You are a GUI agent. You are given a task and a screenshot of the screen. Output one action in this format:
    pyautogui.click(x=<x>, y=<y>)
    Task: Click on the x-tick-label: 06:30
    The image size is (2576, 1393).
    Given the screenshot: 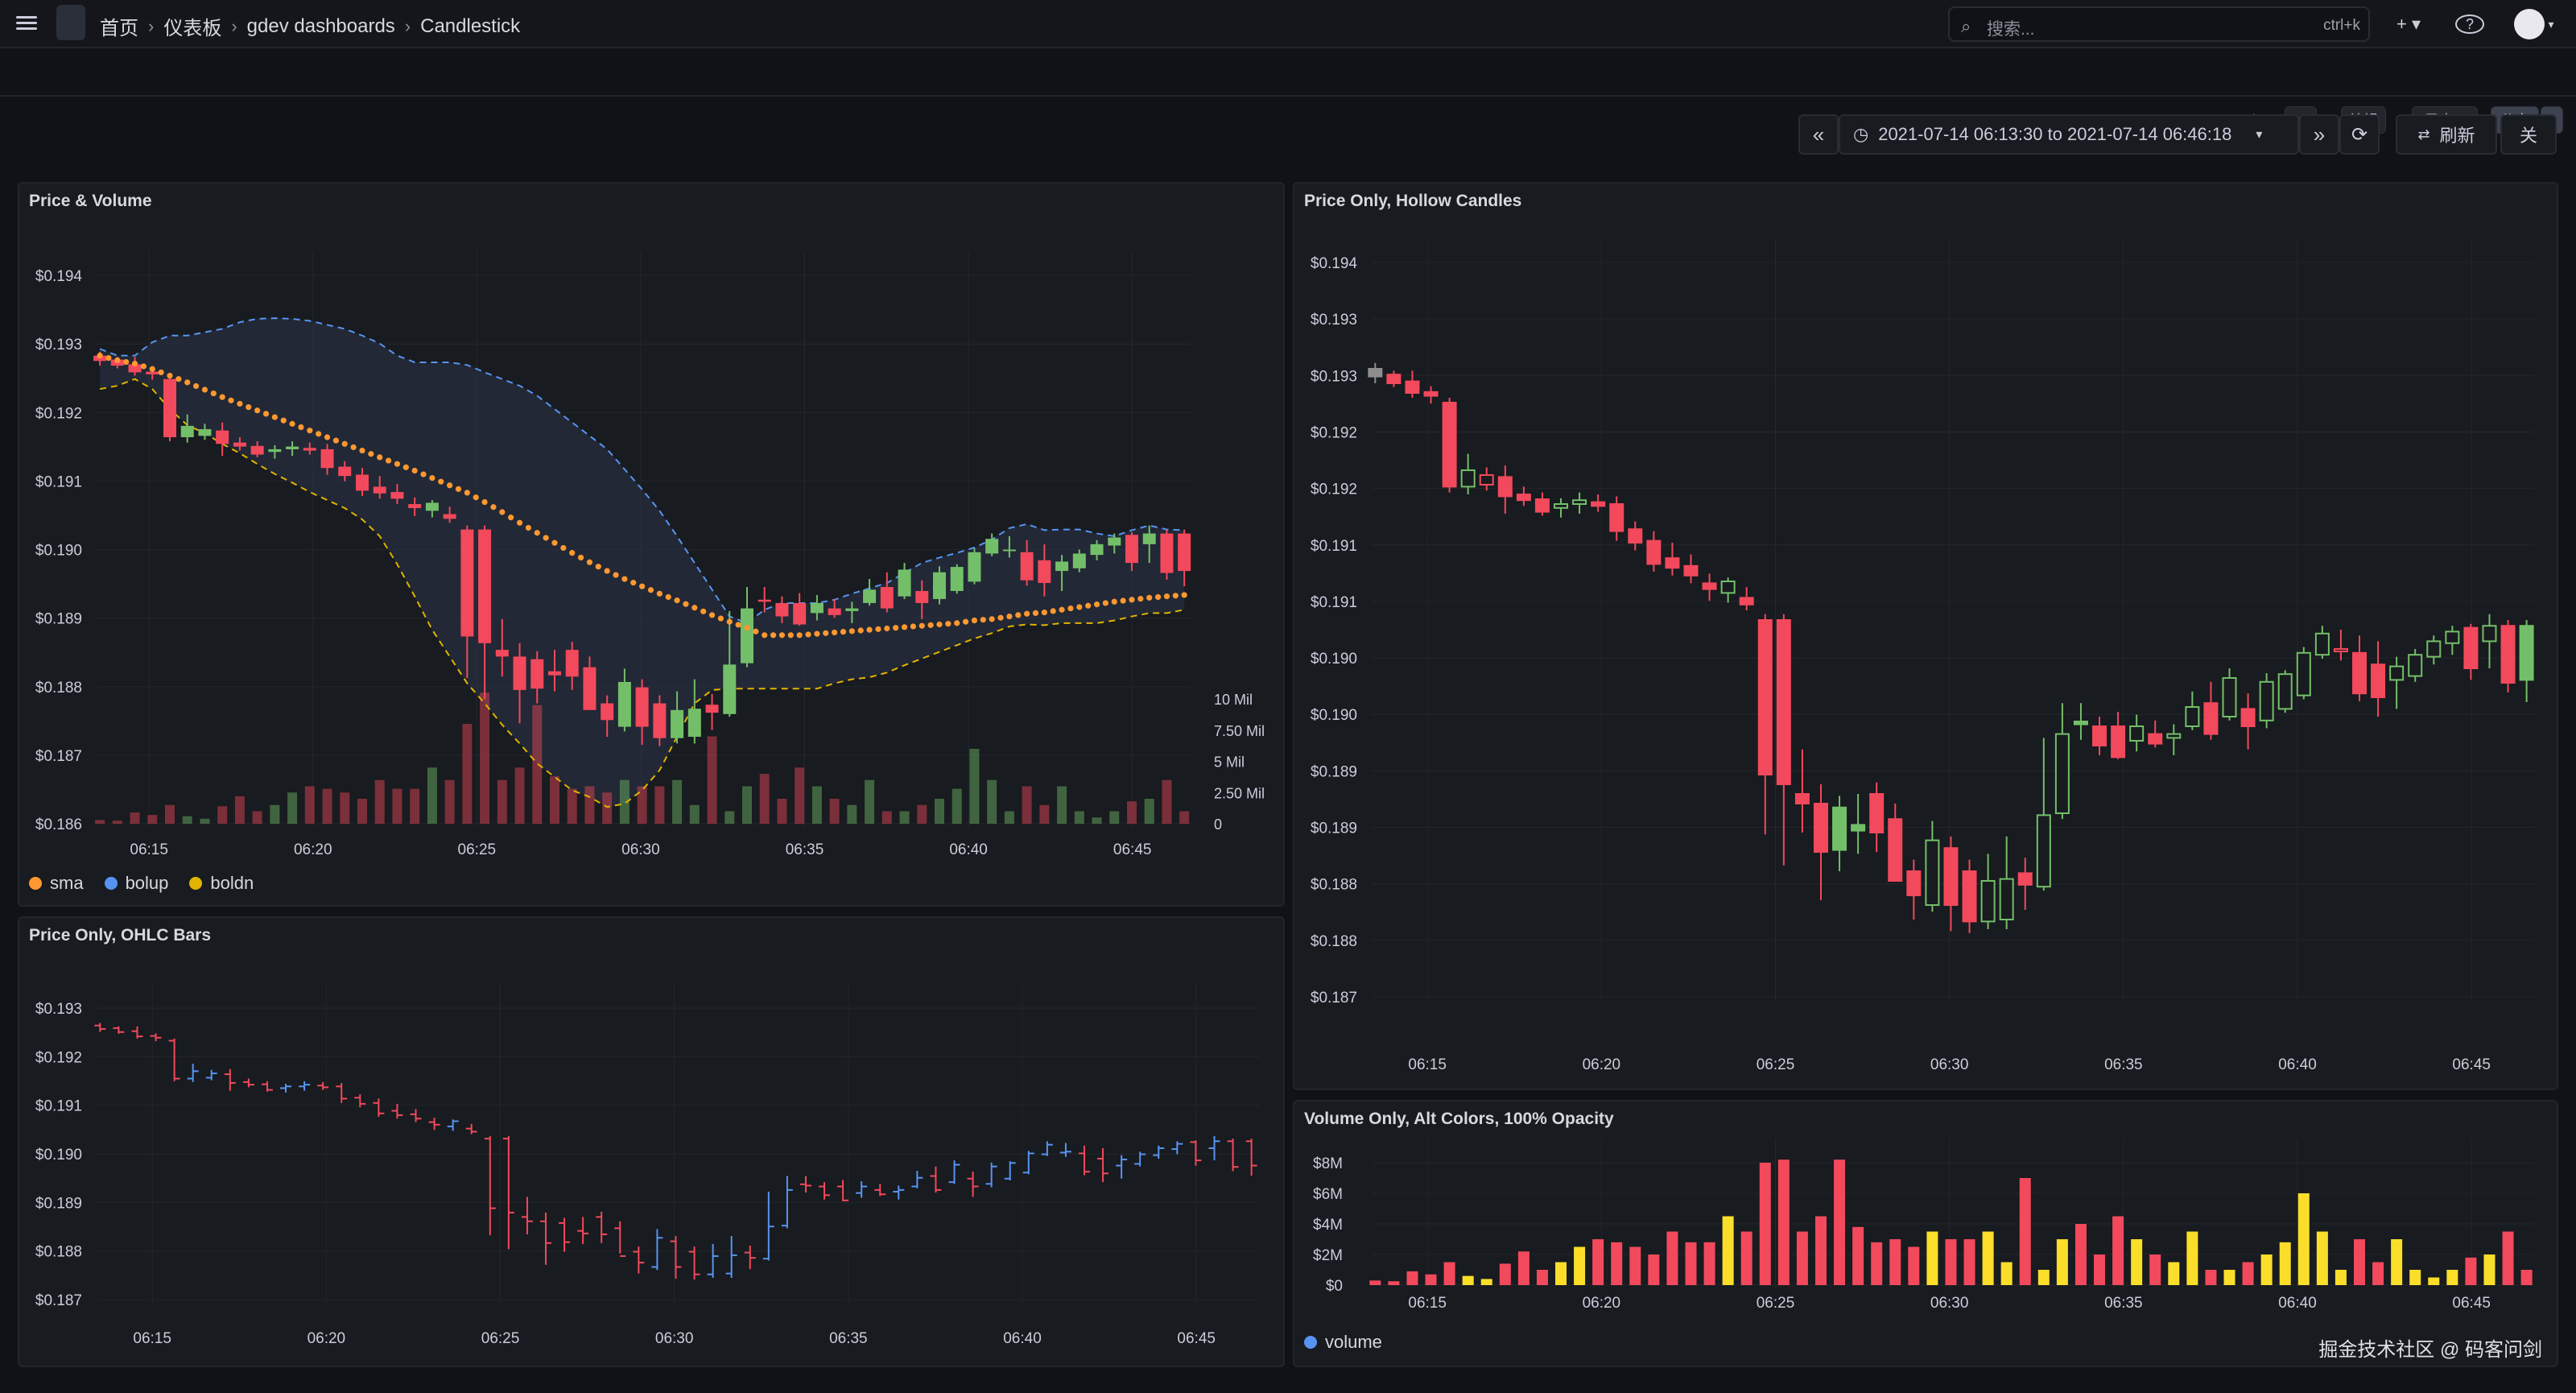 What is the action you would take?
    pyautogui.click(x=674, y=1338)
    